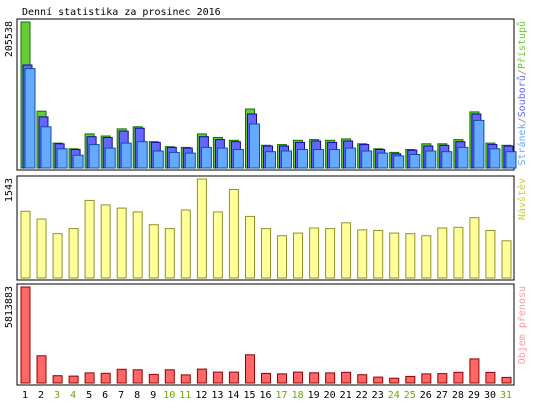 The height and width of the screenshot is (410, 533). Describe the element at coordinates (46, 147) in the screenshot. I see `bar-hits-Stránek-day-2` at that location.